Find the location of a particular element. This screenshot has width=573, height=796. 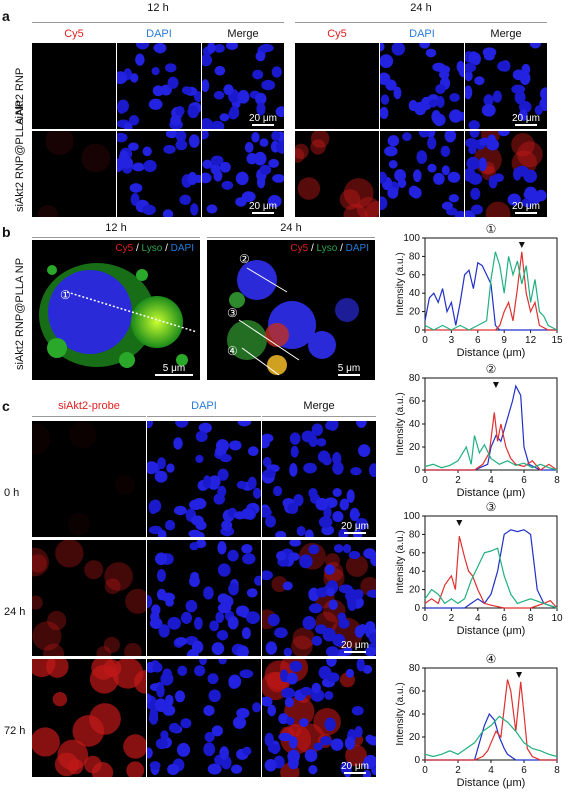

b-image-24h: Cy5 / Lyso / DAPI ② ③ ④ 5 μm is located at coordinates (291, 310).